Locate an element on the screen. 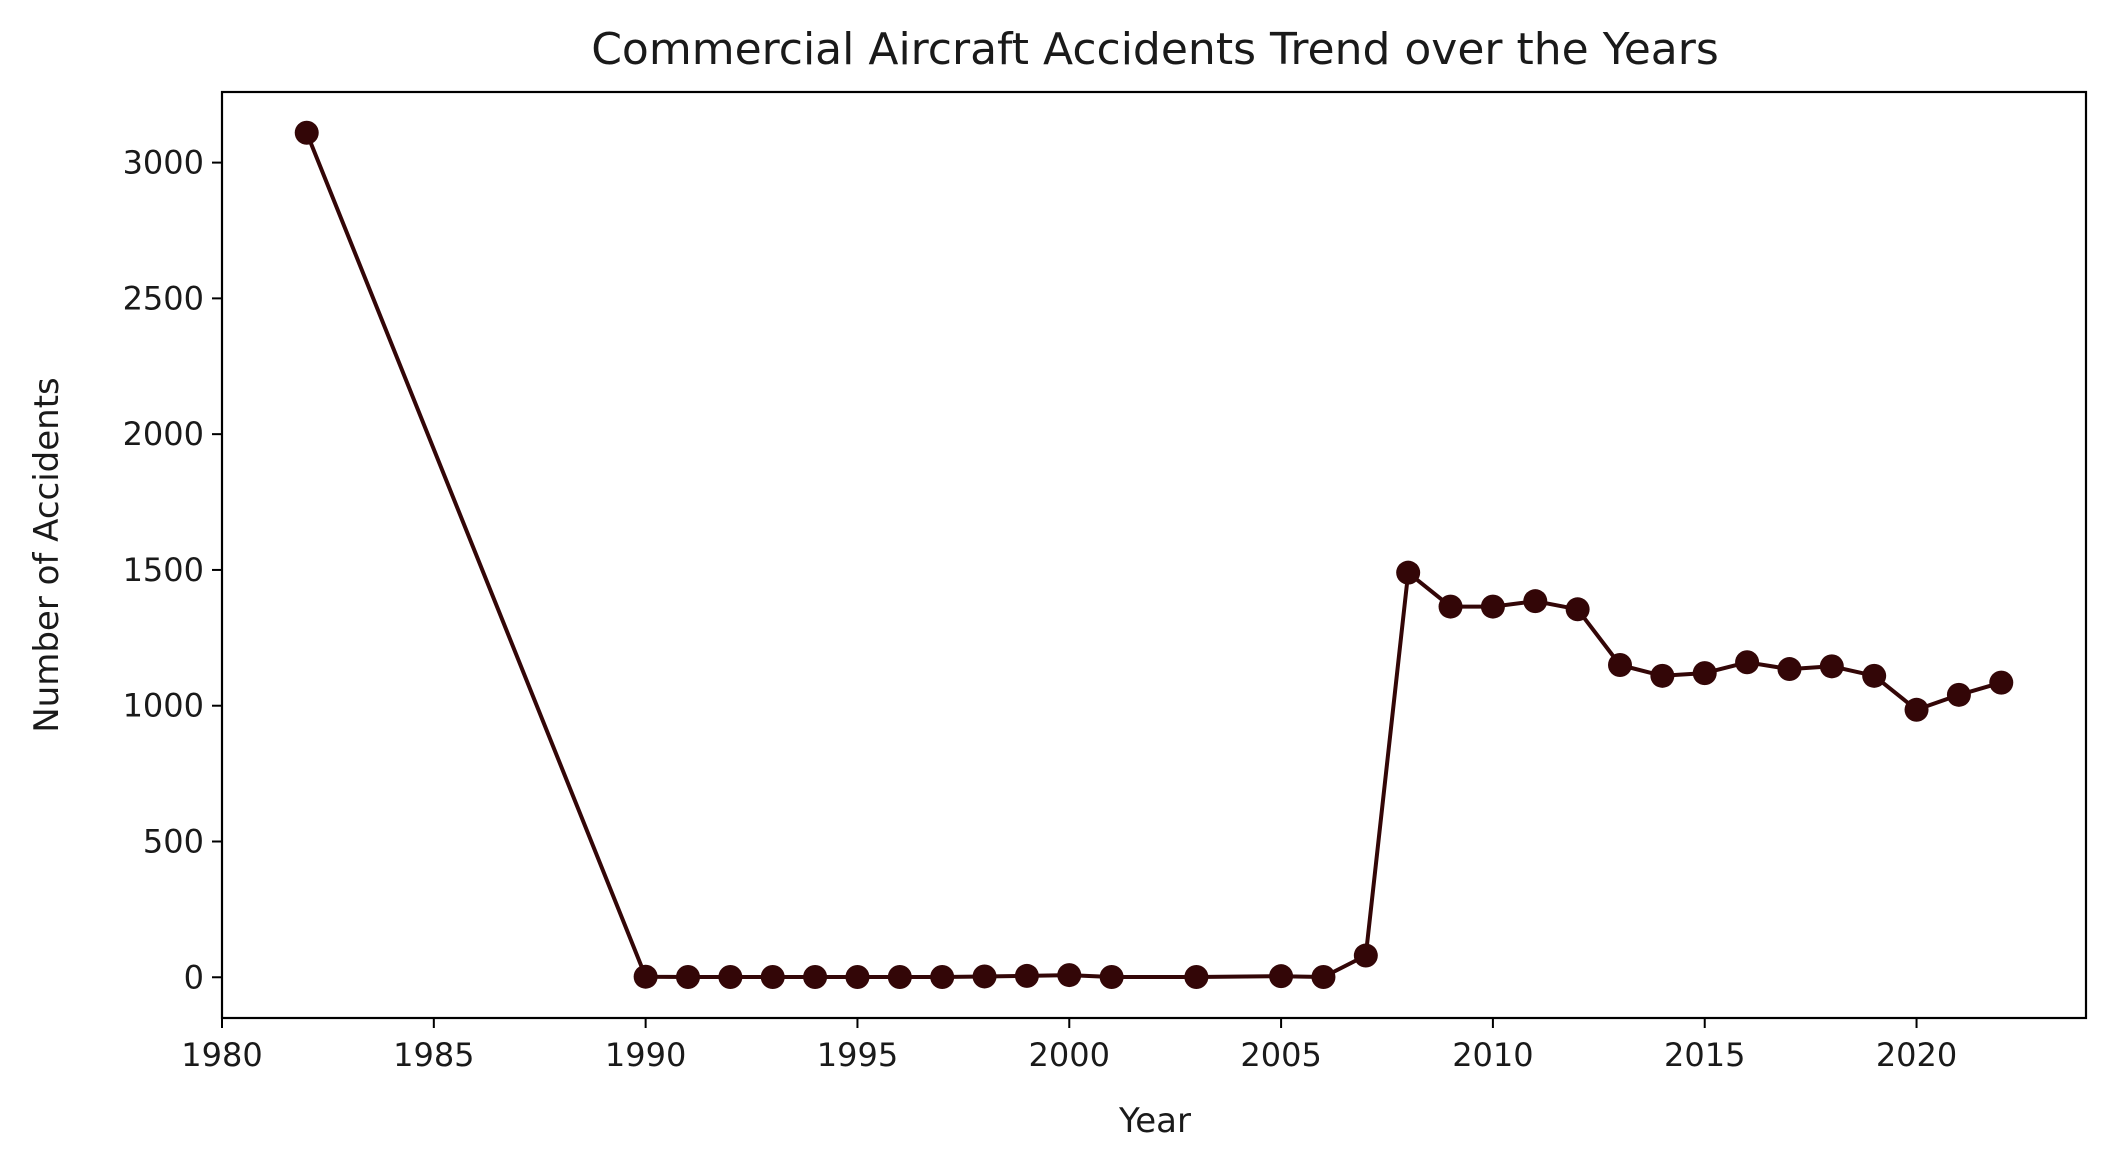  x-axis: 1980 1985 1990 1995 2000 2005 2010 2015 2020 is located at coordinates (1069, 1046).